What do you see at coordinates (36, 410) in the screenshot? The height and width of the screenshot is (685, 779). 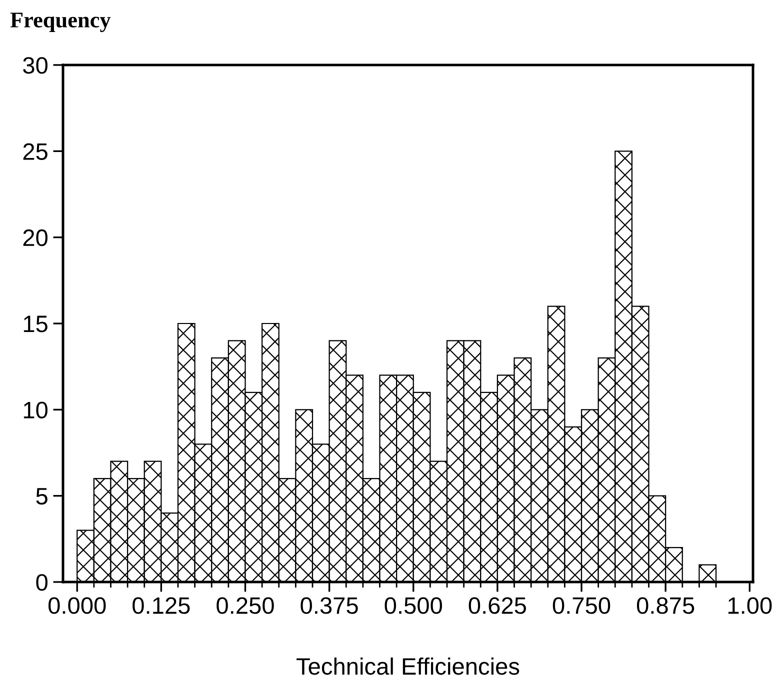 I see `y-tick-label: 10` at bounding box center [36, 410].